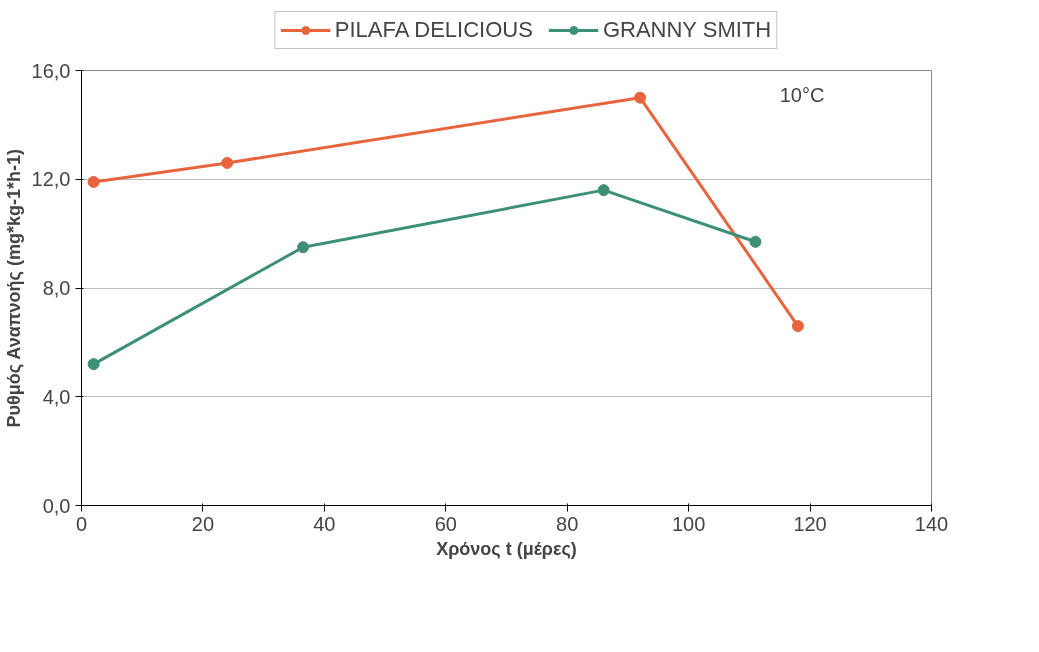  Describe the element at coordinates (802, 94) in the screenshot. I see `annotation: 10°C` at that location.